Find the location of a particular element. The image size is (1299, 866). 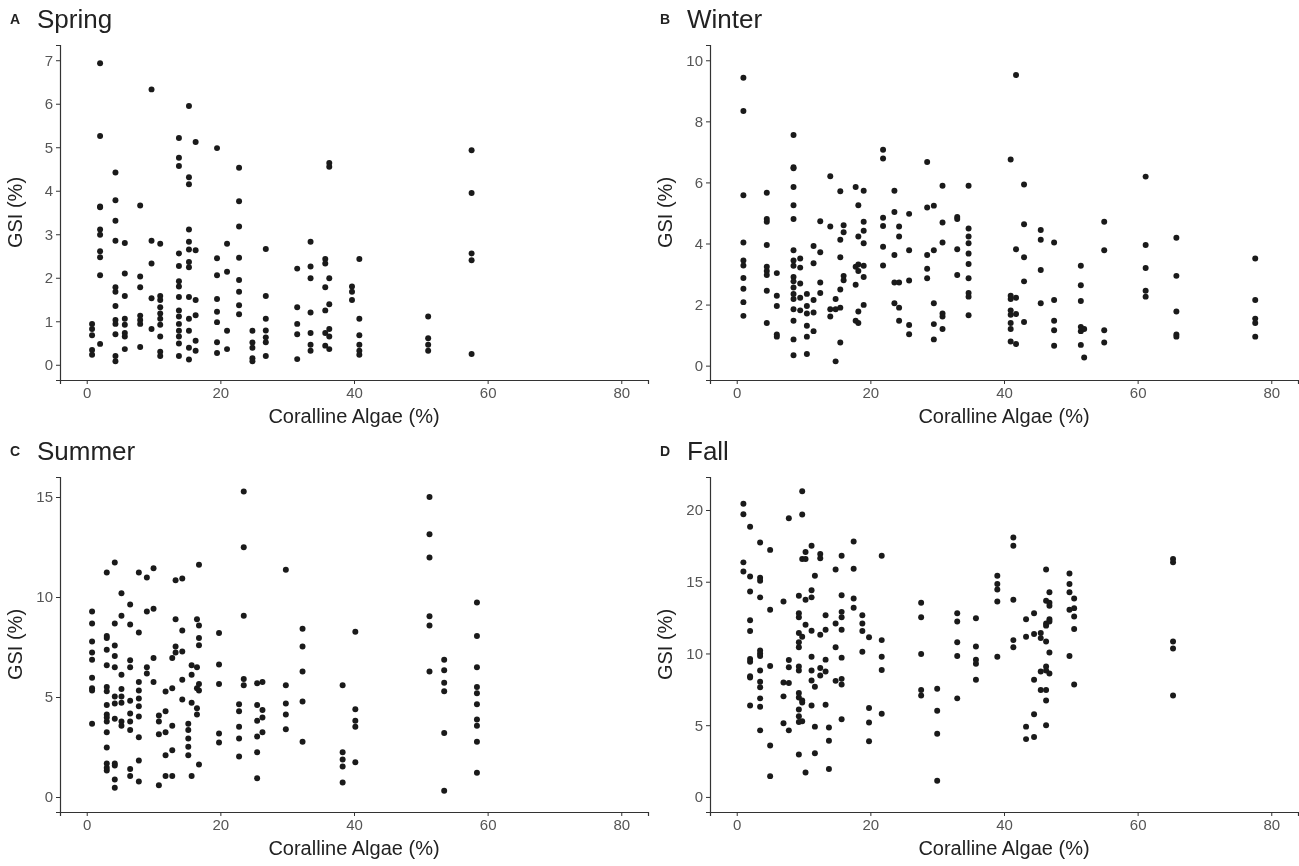

chart-title: Fall is located at coordinates (708, 451).